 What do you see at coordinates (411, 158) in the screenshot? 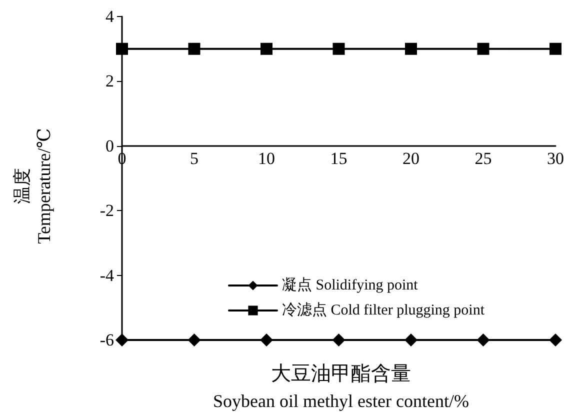
I see `x-tick-label: 20` at bounding box center [411, 158].